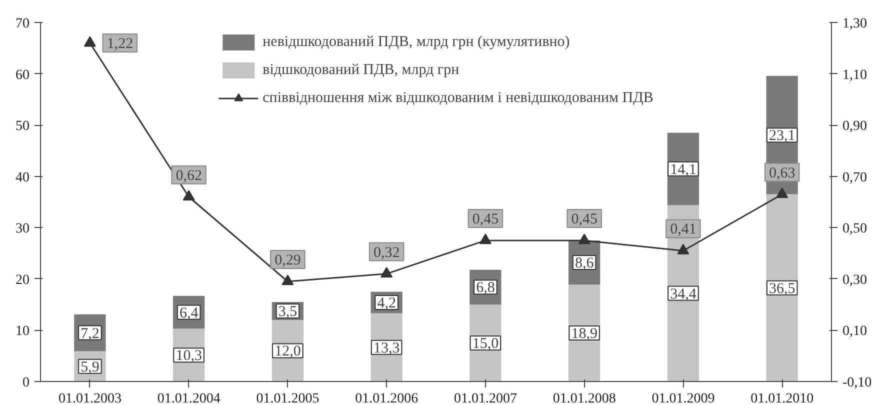 The height and width of the screenshot is (405, 881). Describe the element at coordinates (23, 332) in the screenshot. I see `y-tick-label: 10` at that location.